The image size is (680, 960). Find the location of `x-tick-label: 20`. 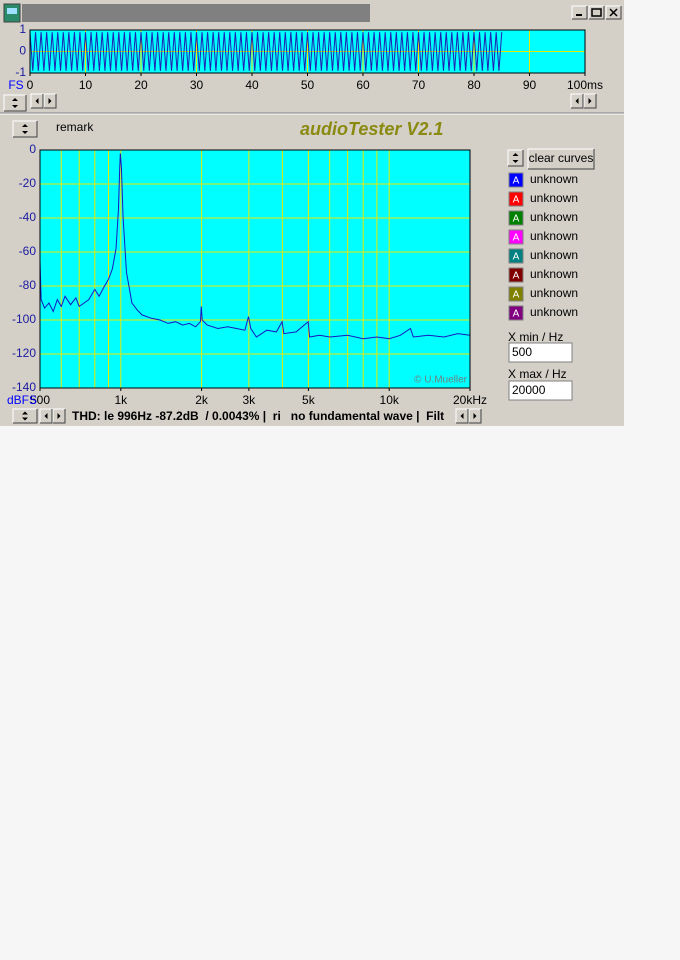

x-tick-label: 20 is located at coordinates (141, 85).